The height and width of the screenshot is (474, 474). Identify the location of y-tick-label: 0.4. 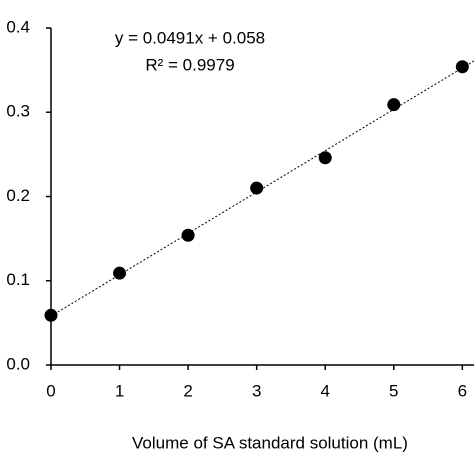
(18, 26).